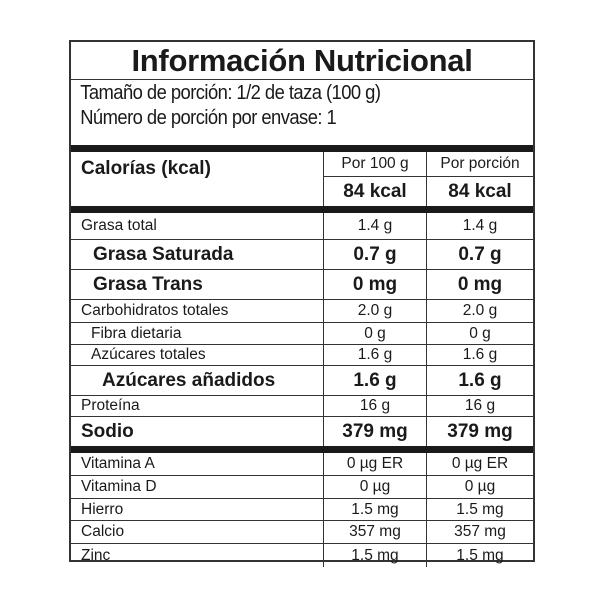  I want to click on nutrient-label: Hierro, so click(102, 509).